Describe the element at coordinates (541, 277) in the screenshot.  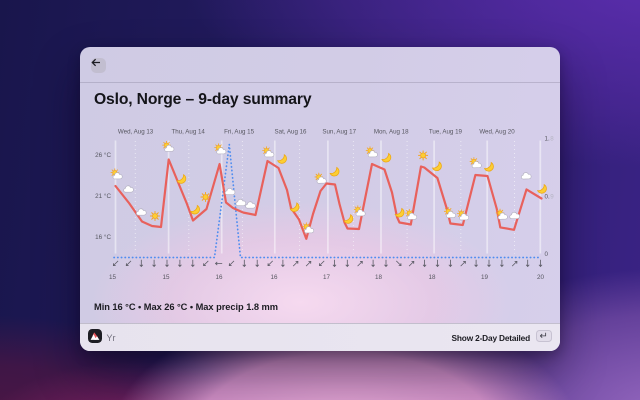
I see `svg-text: 20` at that location.